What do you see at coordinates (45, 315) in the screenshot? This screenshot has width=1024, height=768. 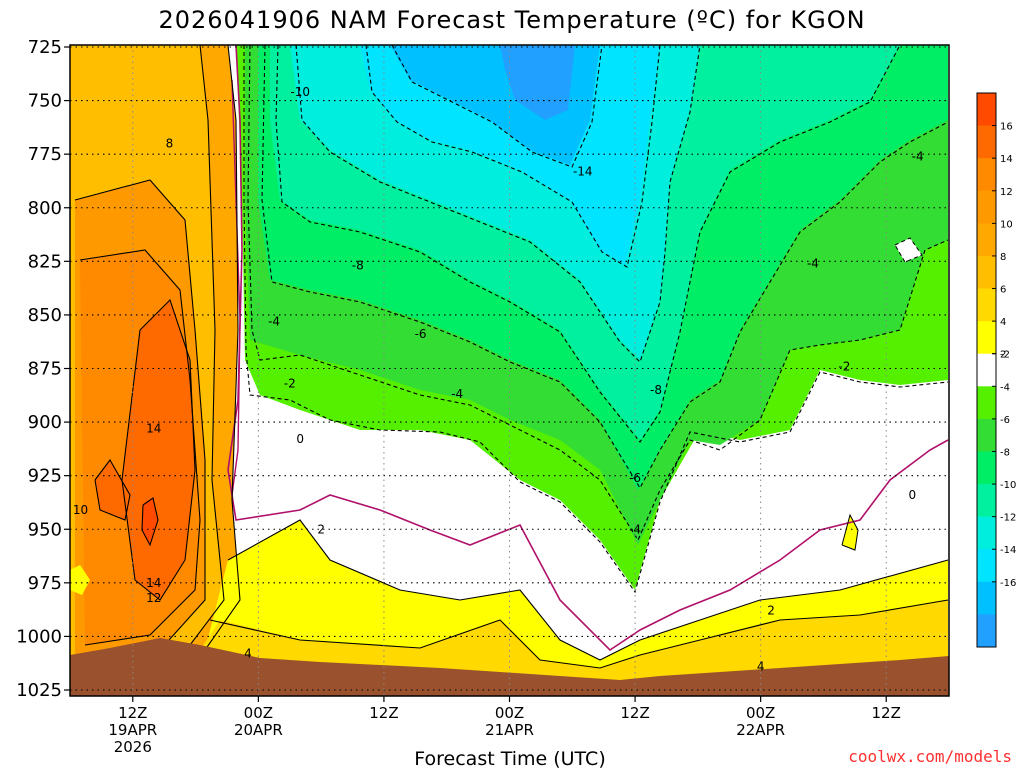 I see `y-tick-label: 850` at bounding box center [45, 315].